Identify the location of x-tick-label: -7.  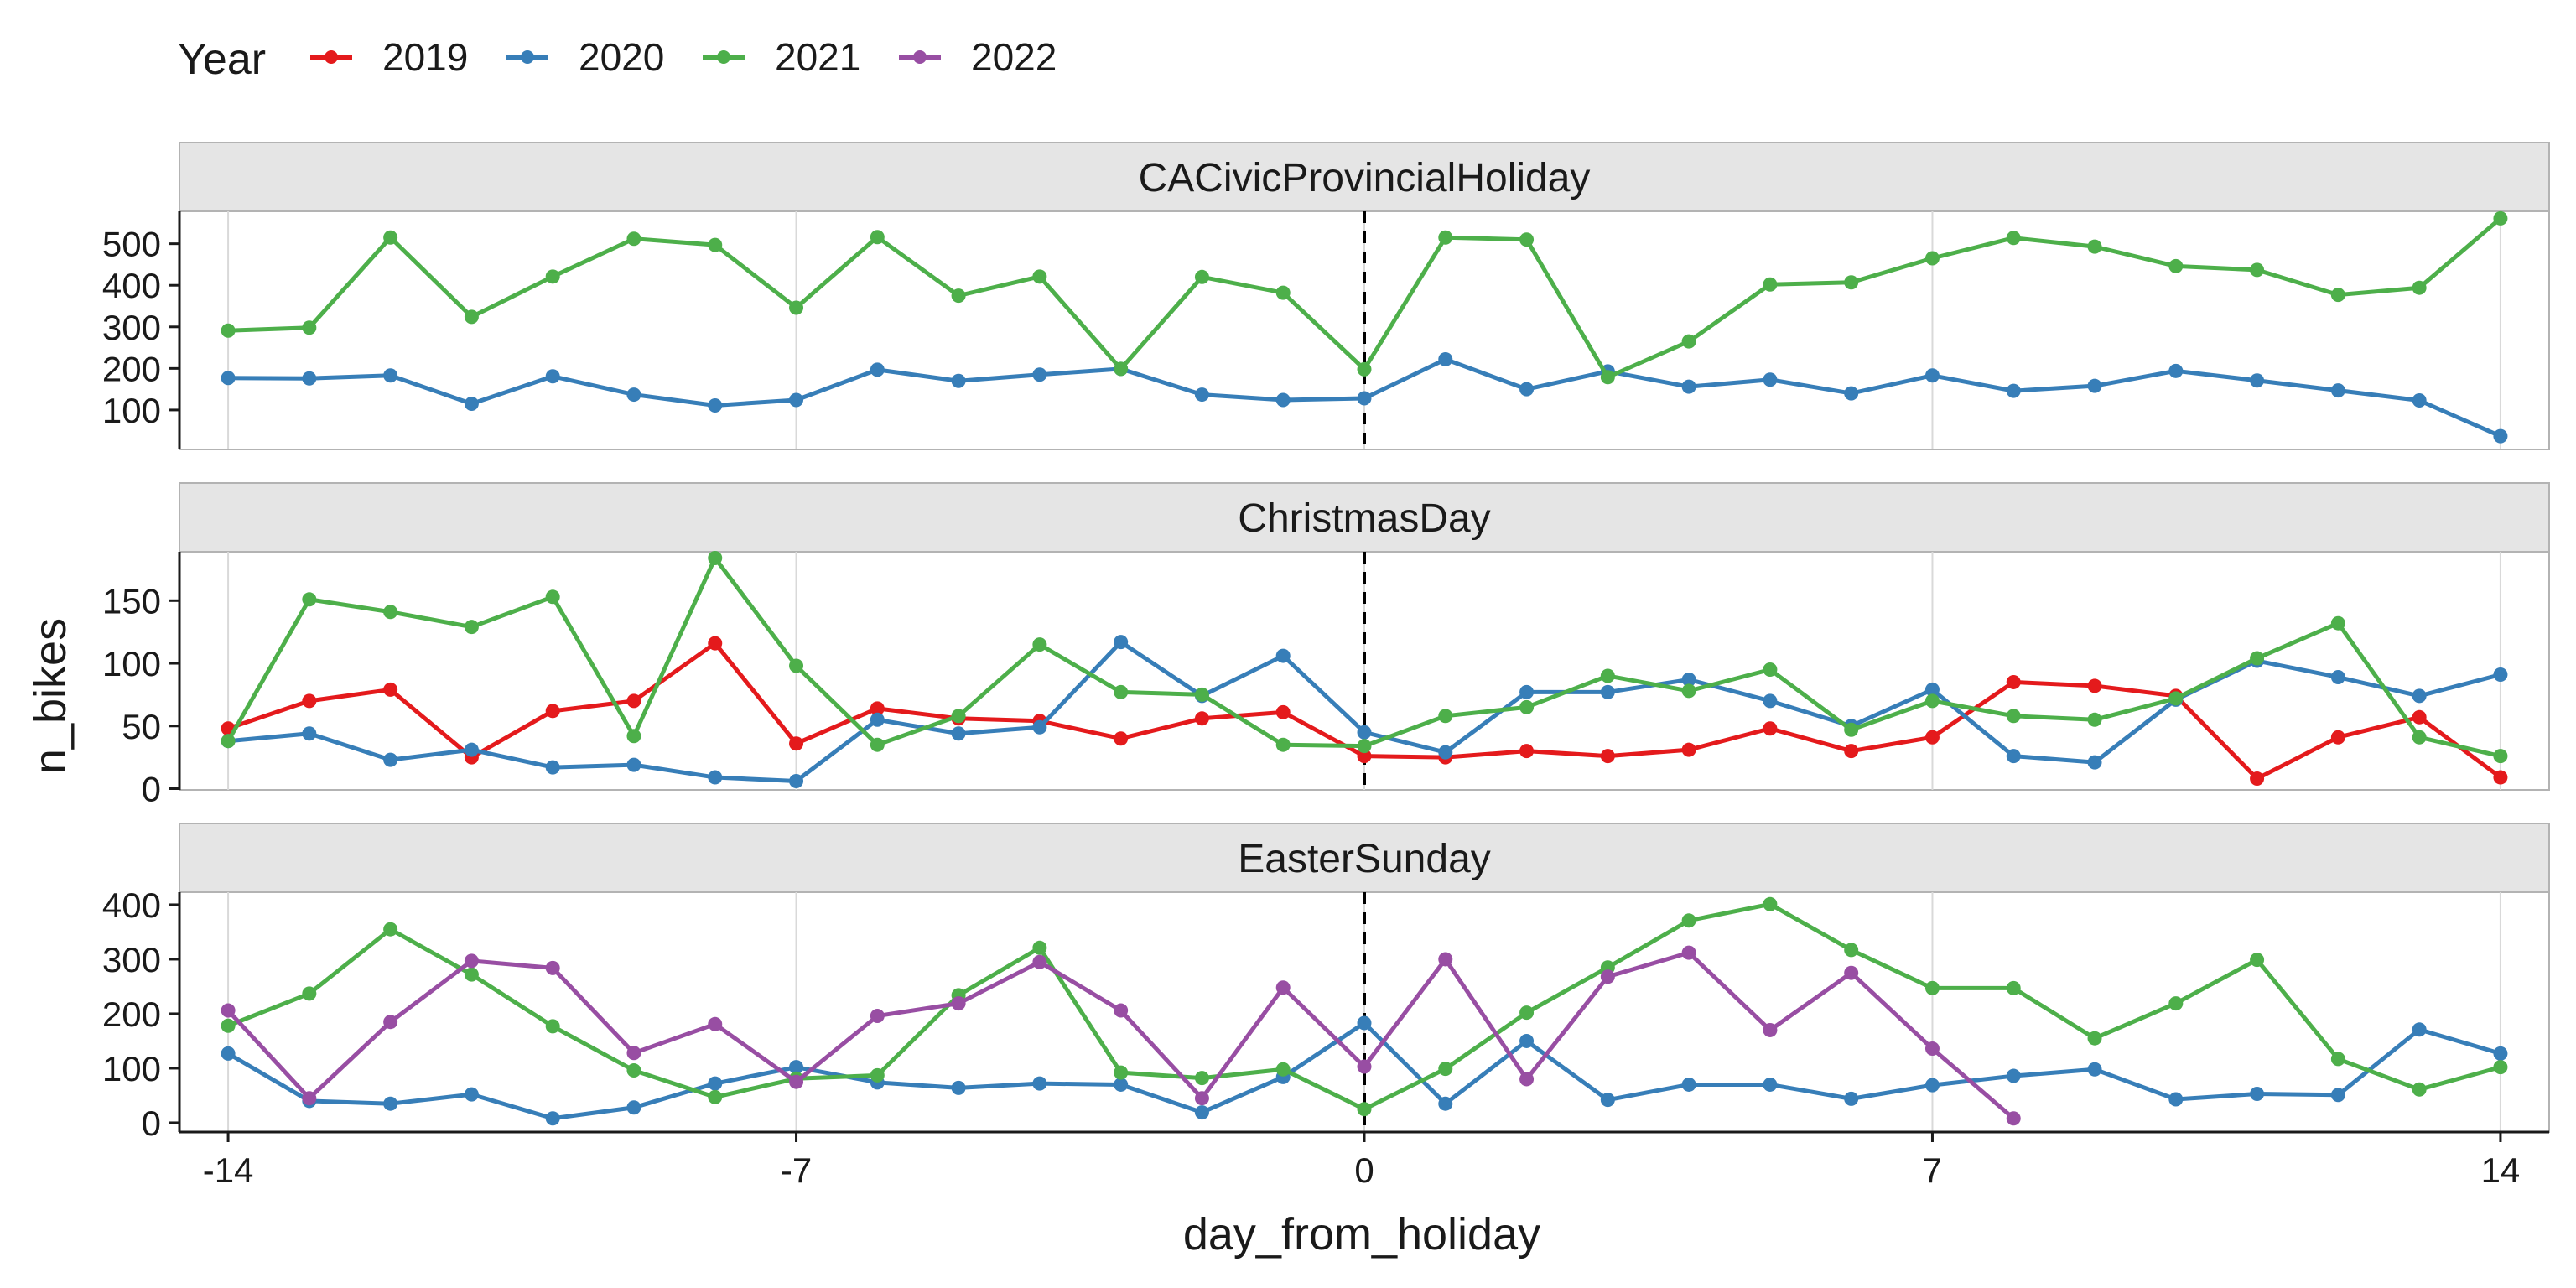
(796, 1170).